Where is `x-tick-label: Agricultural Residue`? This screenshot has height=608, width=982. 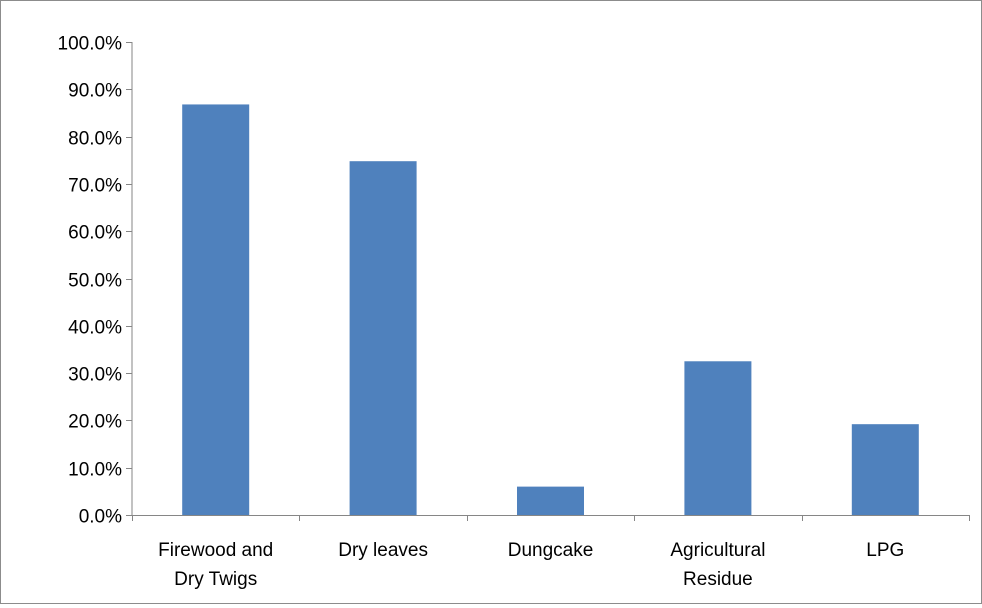
x-tick-label: Agricultural Residue is located at coordinates (717, 565).